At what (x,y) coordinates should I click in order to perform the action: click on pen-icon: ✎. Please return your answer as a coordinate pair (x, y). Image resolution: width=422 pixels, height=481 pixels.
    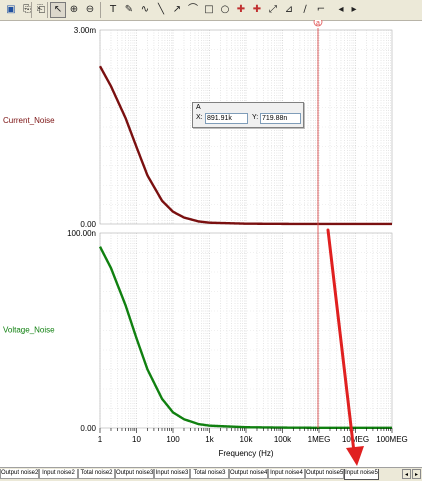
    Looking at the image, I should click on (129, 9).